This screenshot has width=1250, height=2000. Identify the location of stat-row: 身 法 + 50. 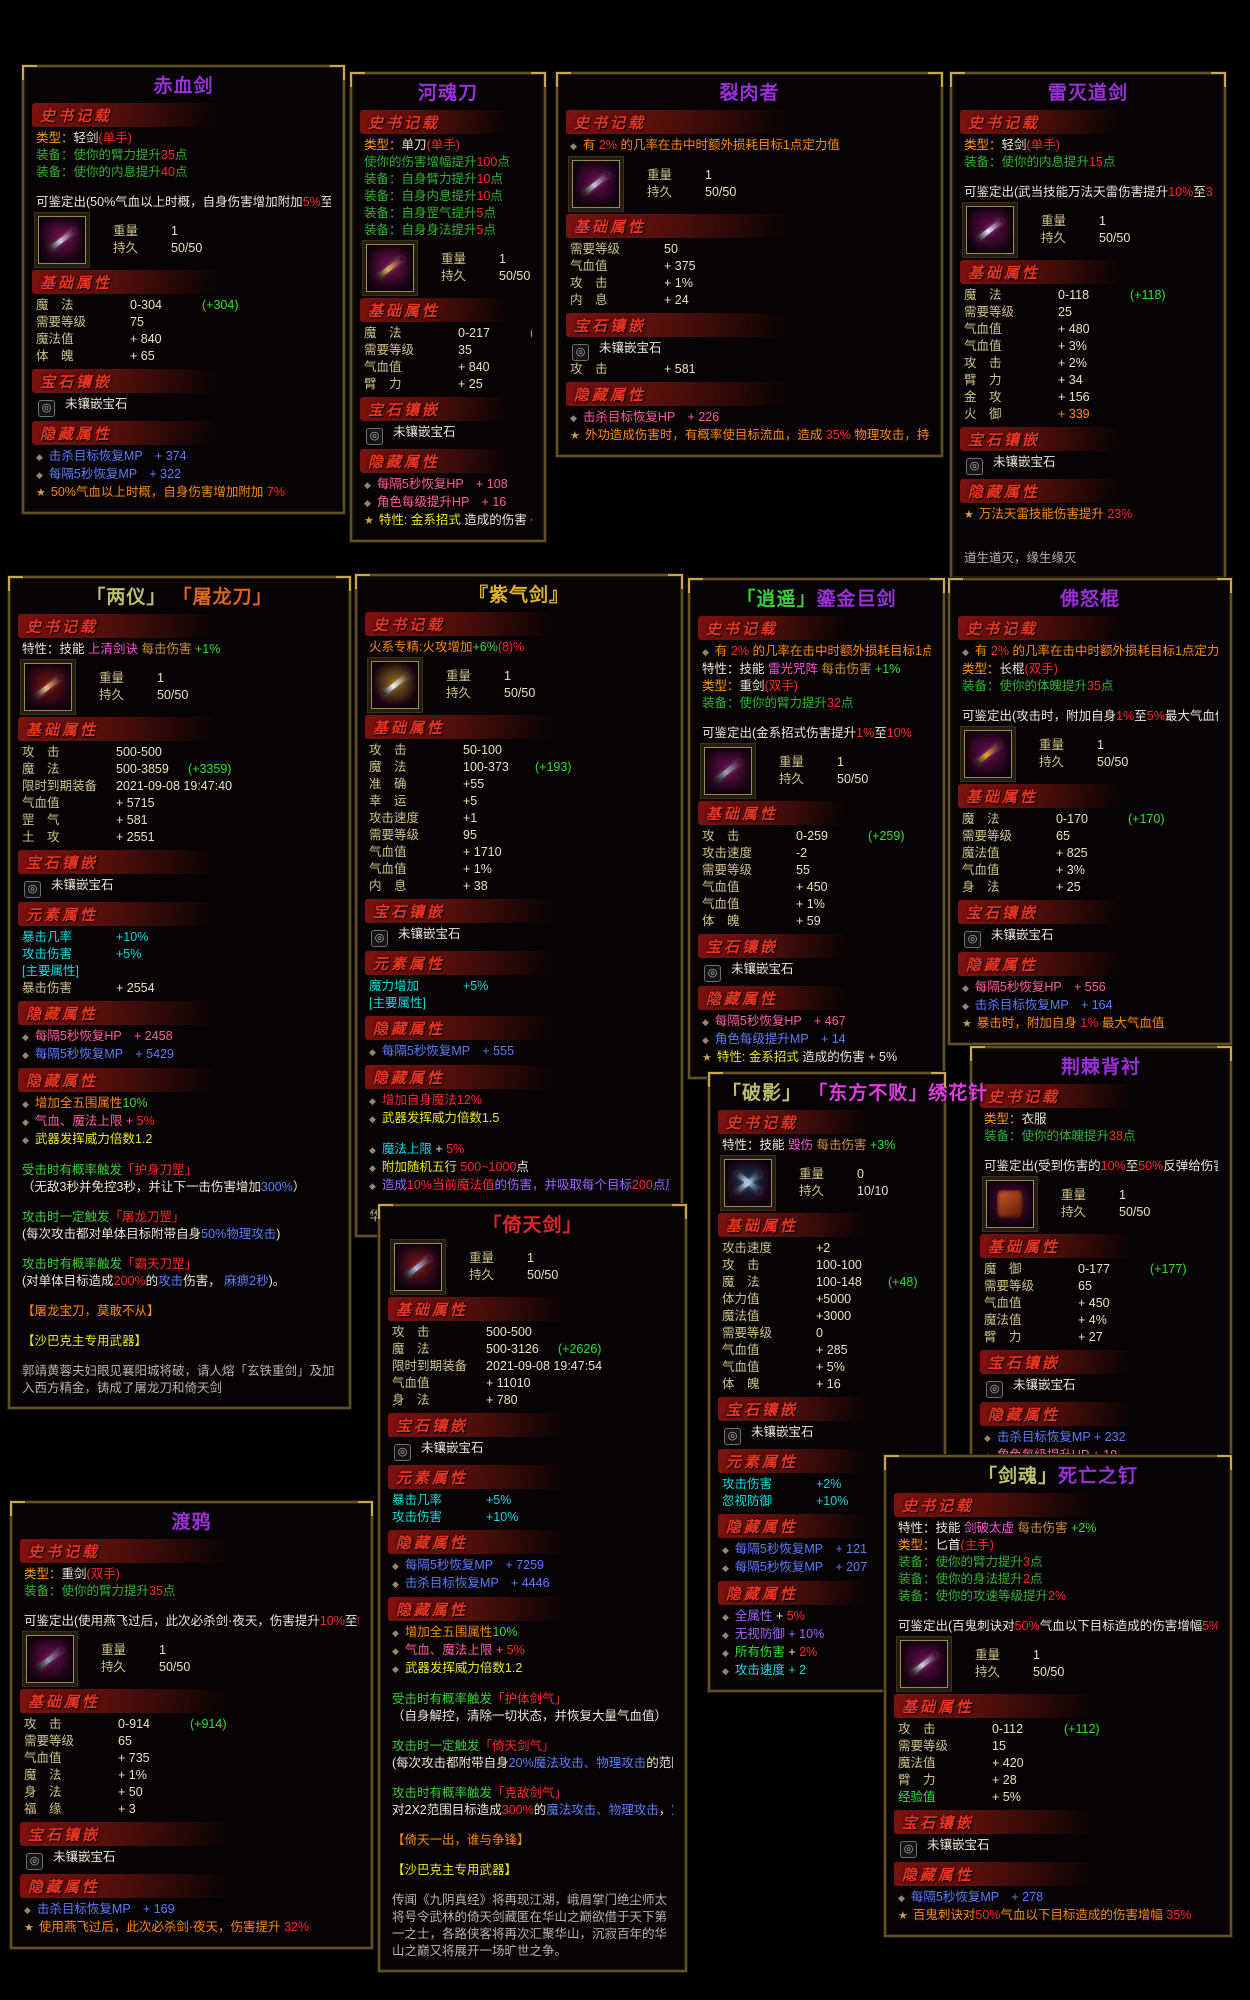
(191, 1792).